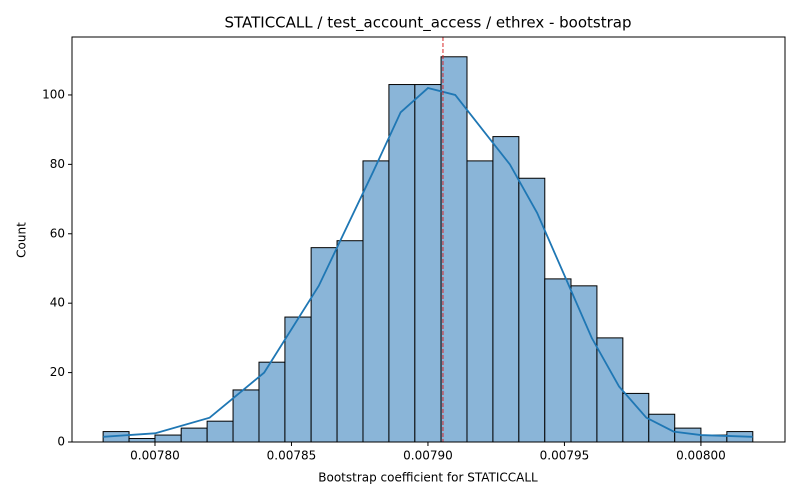 The height and width of the screenshot is (500, 800). Describe the element at coordinates (22, 240) in the screenshot. I see `y-axis-label: Count` at that location.